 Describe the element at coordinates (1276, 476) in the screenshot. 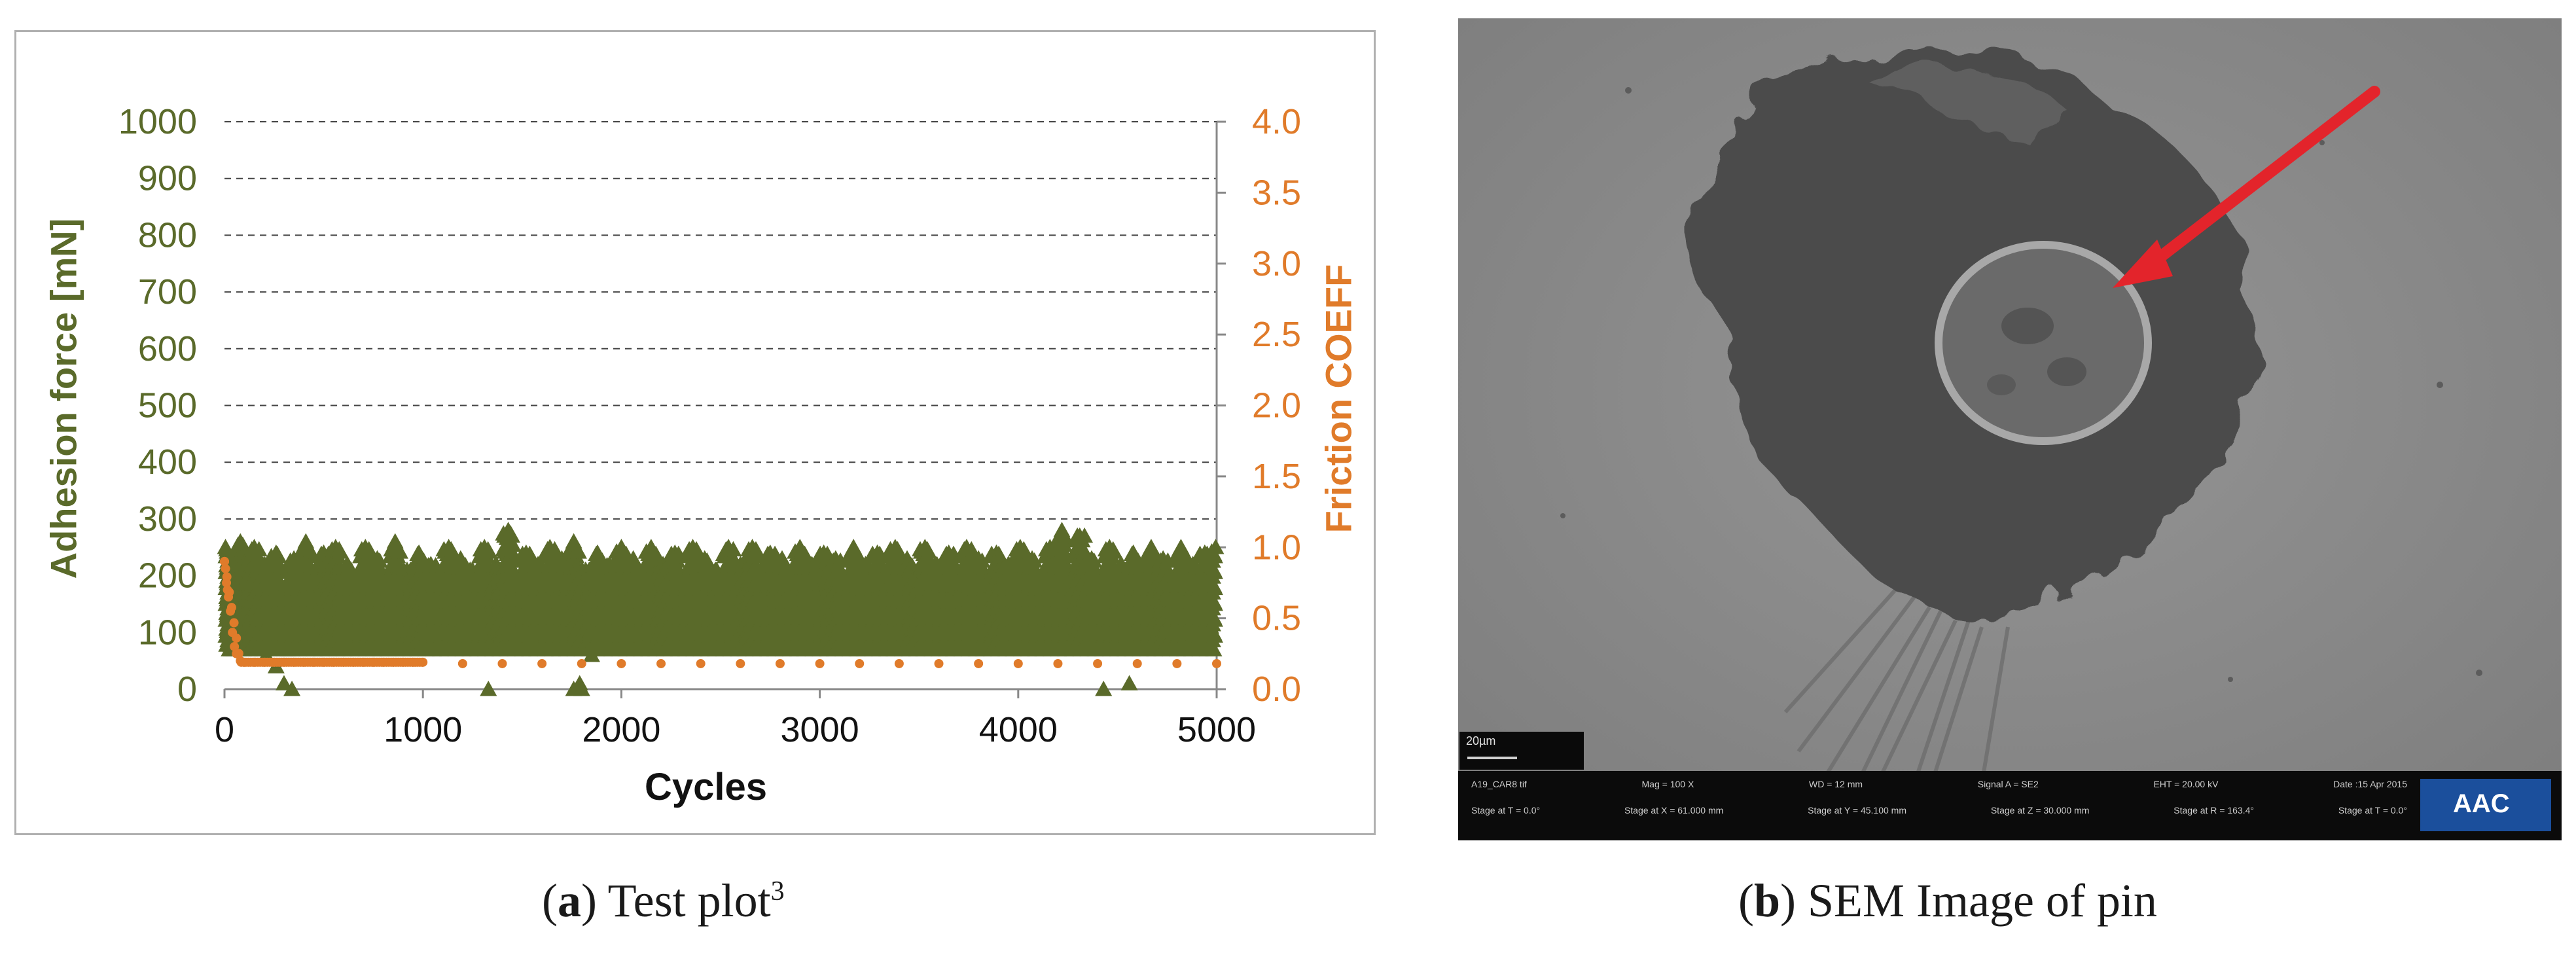

I see `y-right-tick-label: 1.5` at that location.